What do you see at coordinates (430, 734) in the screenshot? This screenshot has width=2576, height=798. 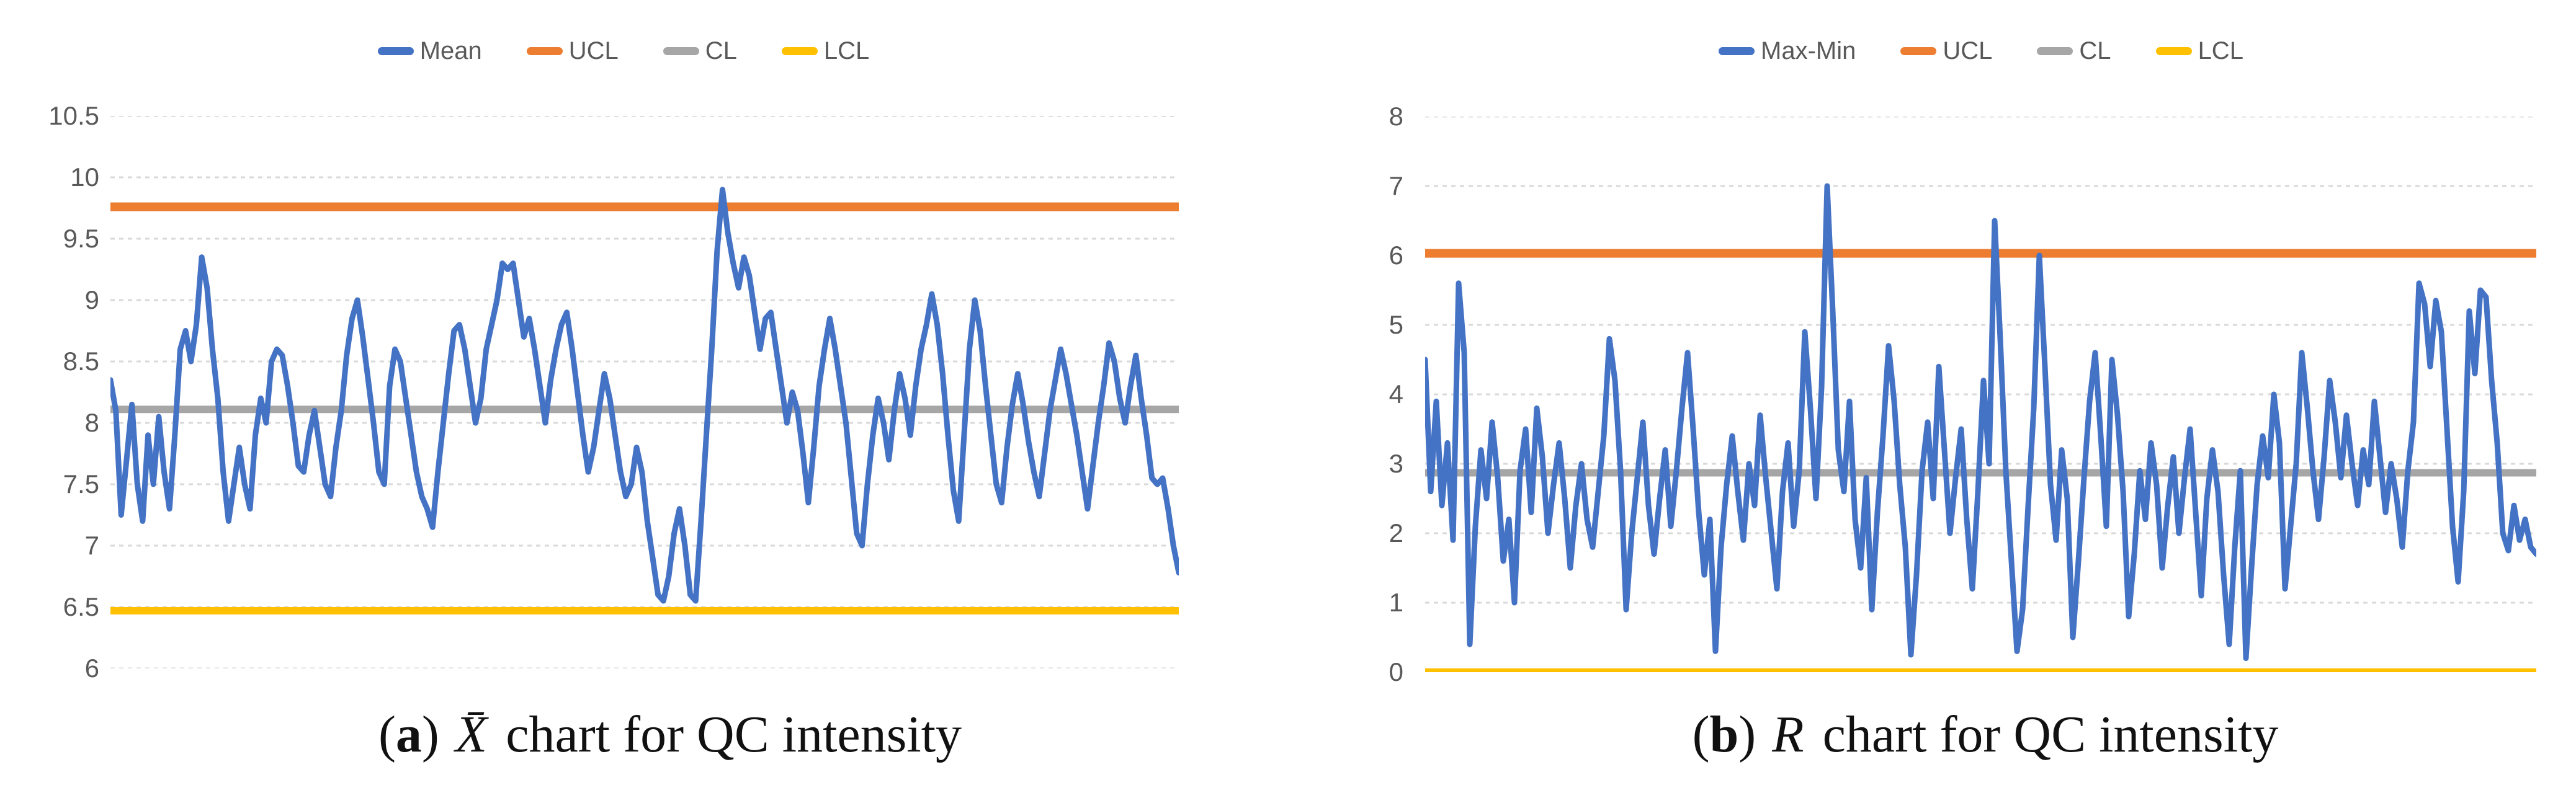 I see `caption-a-close: )` at bounding box center [430, 734].